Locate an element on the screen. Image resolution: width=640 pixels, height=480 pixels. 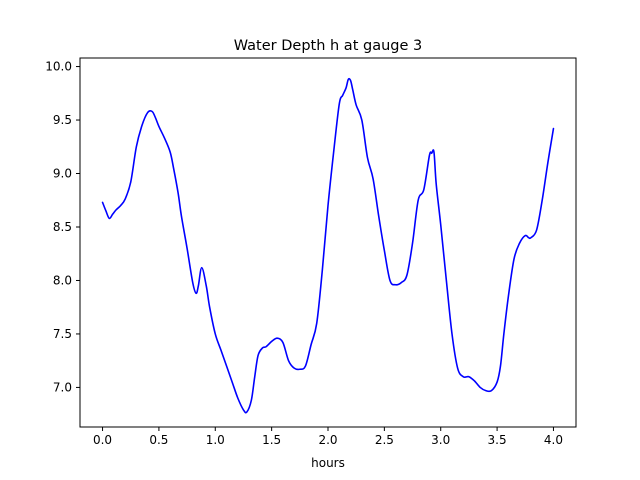
x-tick-label: 4.0 is located at coordinates (553, 440).